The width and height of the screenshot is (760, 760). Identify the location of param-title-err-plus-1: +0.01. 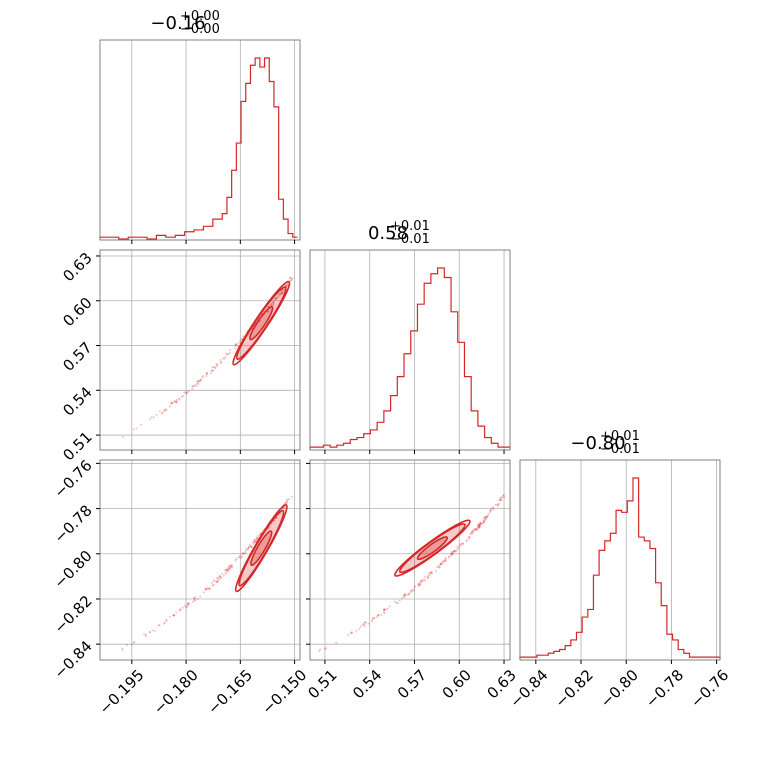
(410, 226).